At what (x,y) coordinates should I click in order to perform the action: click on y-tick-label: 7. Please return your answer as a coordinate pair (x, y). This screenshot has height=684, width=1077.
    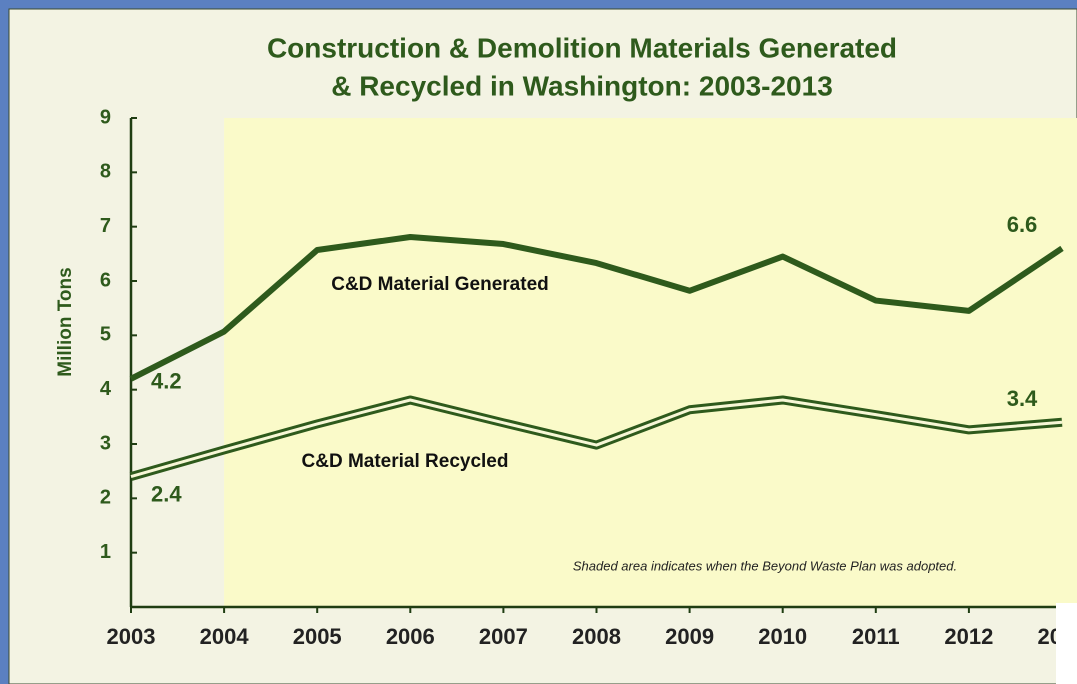
    Looking at the image, I should click on (105, 226).